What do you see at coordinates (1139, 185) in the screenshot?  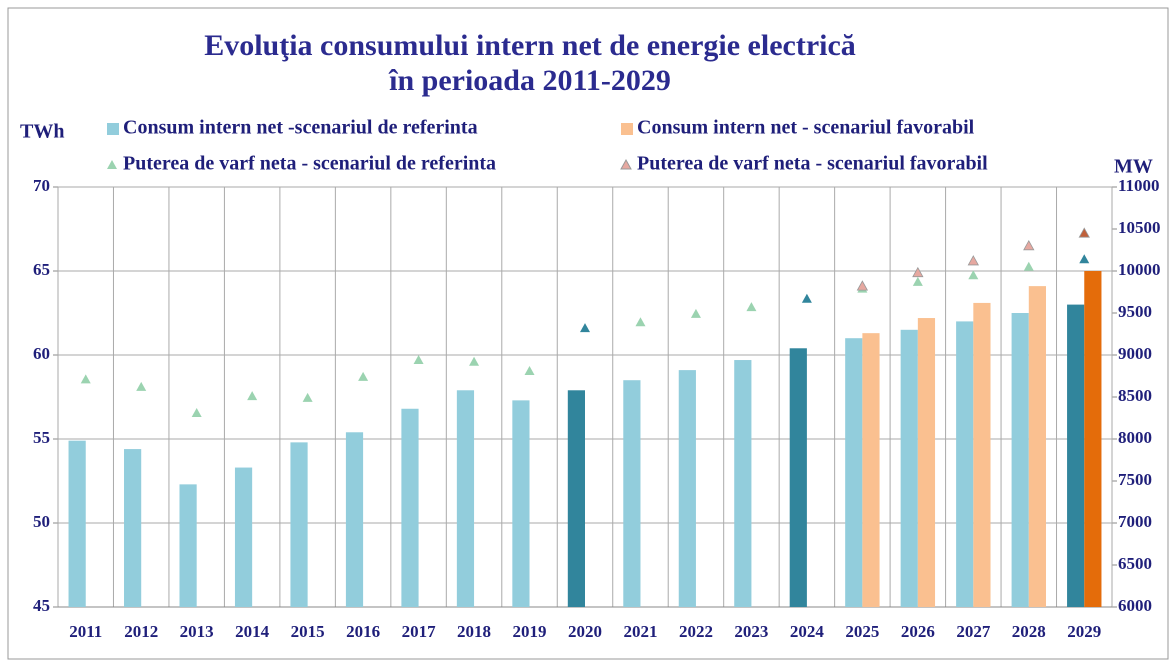 I see `y2-tick-label: 11000` at bounding box center [1139, 185].